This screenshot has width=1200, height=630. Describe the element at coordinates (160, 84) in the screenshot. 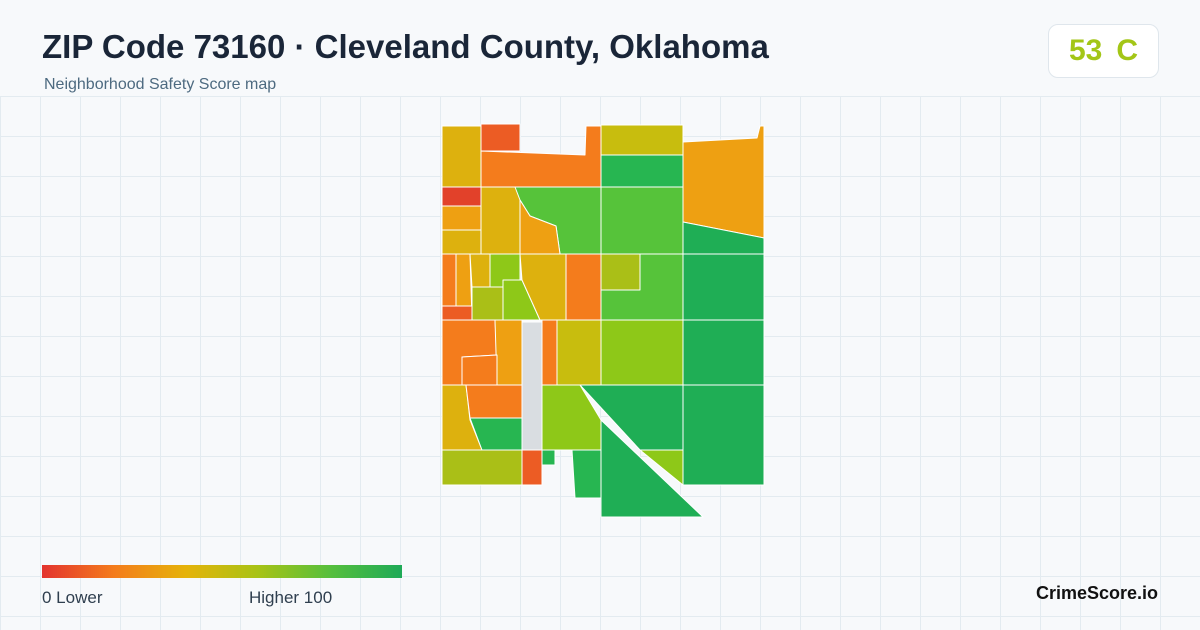

I see `page-subtitle: Neighborhood Safety Score map` at that location.